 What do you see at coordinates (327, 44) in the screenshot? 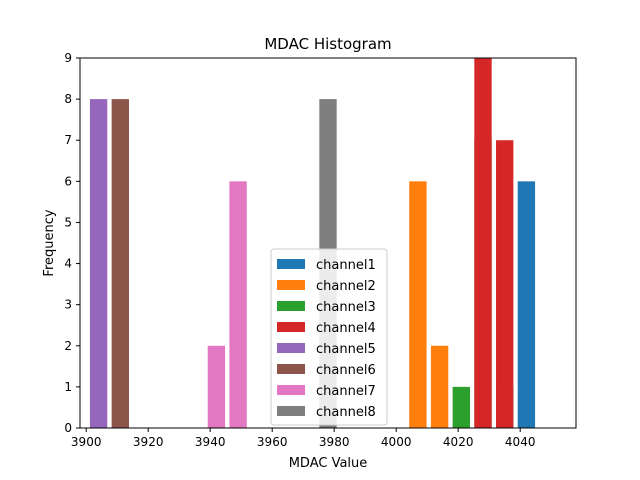
I see `chart-title: MDAC Histogram` at bounding box center [327, 44].